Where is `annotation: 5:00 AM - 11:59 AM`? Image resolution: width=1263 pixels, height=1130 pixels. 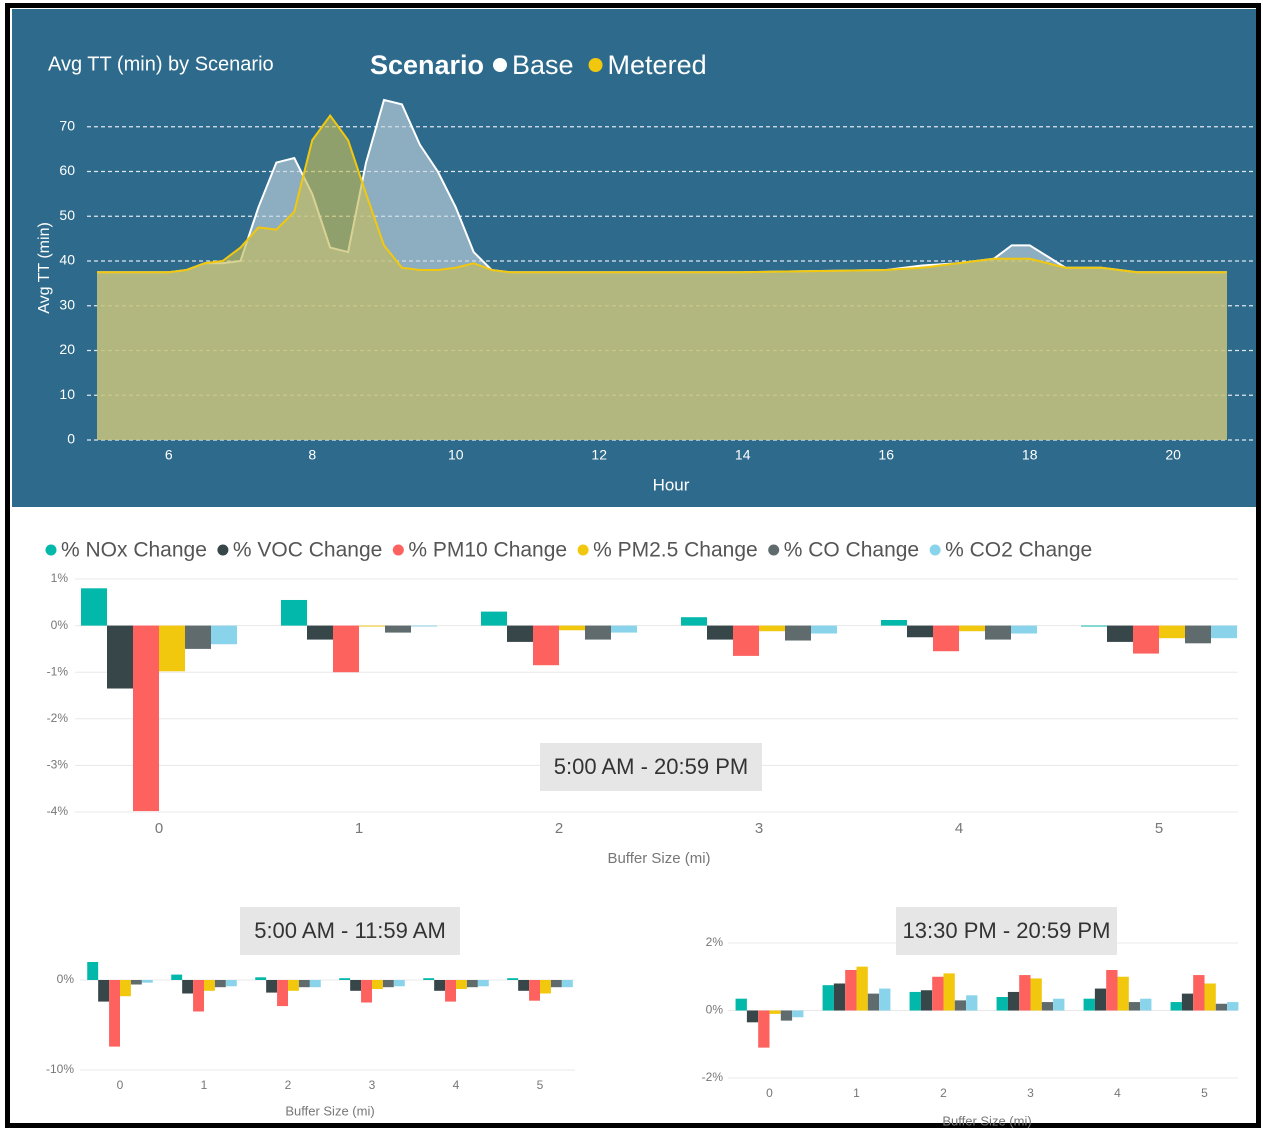
annotation: 5:00 AM - 11:59 AM is located at coordinates (350, 930).